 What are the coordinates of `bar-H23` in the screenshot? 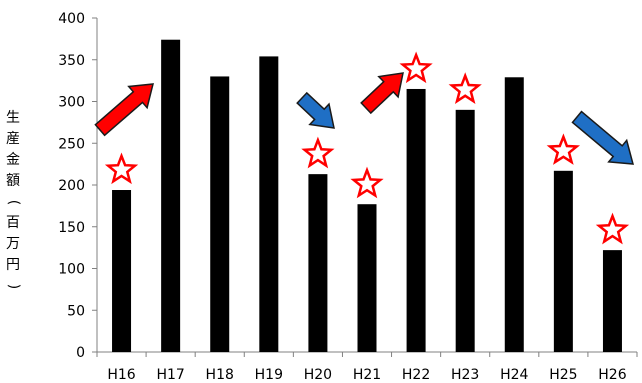 It's located at (465, 230).